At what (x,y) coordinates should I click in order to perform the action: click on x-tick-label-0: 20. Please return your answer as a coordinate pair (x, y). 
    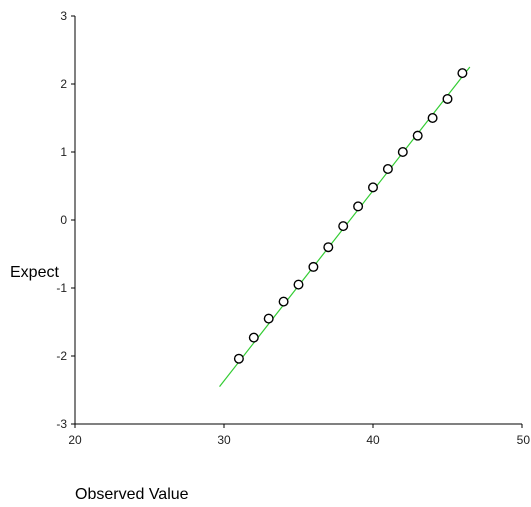
    Looking at the image, I should click on (75, 440).